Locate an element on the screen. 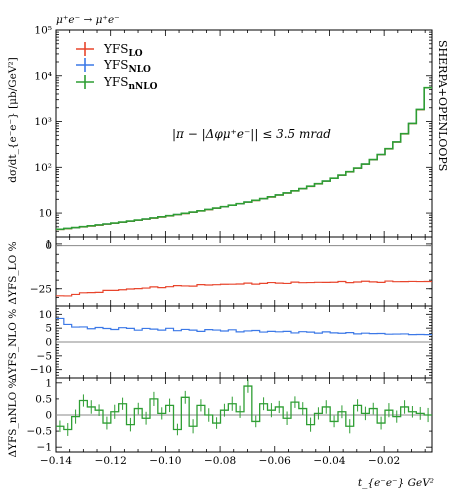 This screenshot has width=449, height=495. x-tick-label: −0.02 is located at coordinates (384, 461).